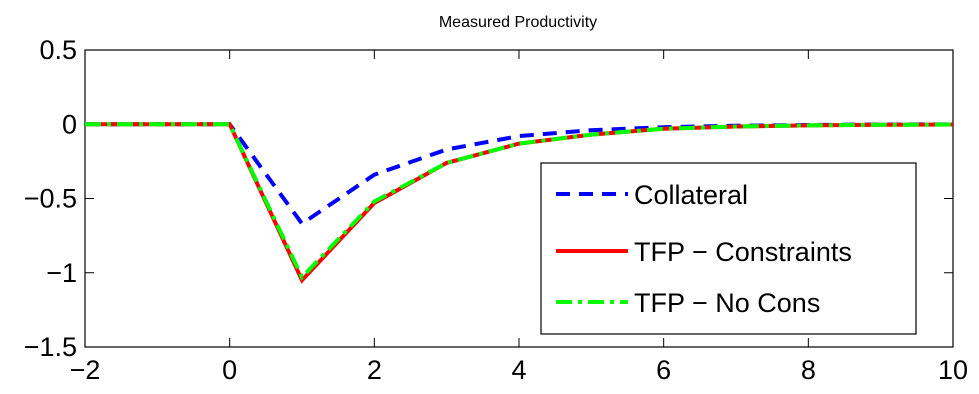 The height and width of the screenshot is (394, 979). Describe the element at coordinates (727, 303) in the screenshot. I see `legend-label: TFP − No Cons` at that location.